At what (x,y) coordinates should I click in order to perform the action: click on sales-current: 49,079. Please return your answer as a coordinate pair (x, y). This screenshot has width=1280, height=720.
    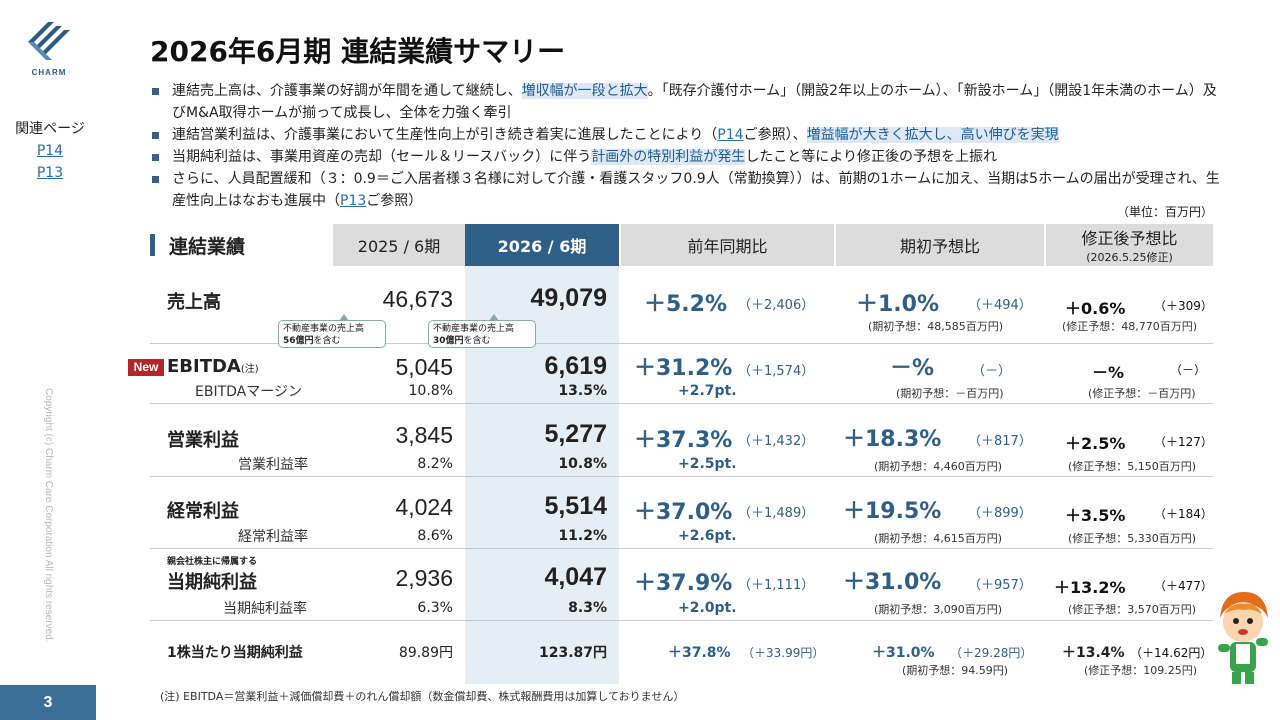
    Looking at the image, I should click on (568, 298).